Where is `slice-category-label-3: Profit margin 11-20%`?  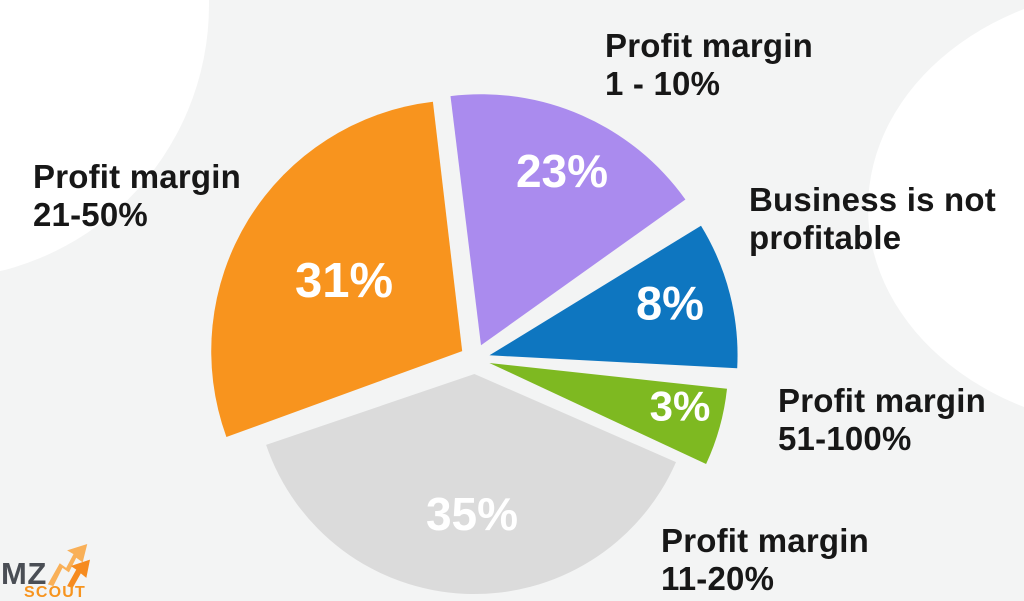 slice-category-label-3: Profit margin 11-20% is located at coordinates (765, 560).